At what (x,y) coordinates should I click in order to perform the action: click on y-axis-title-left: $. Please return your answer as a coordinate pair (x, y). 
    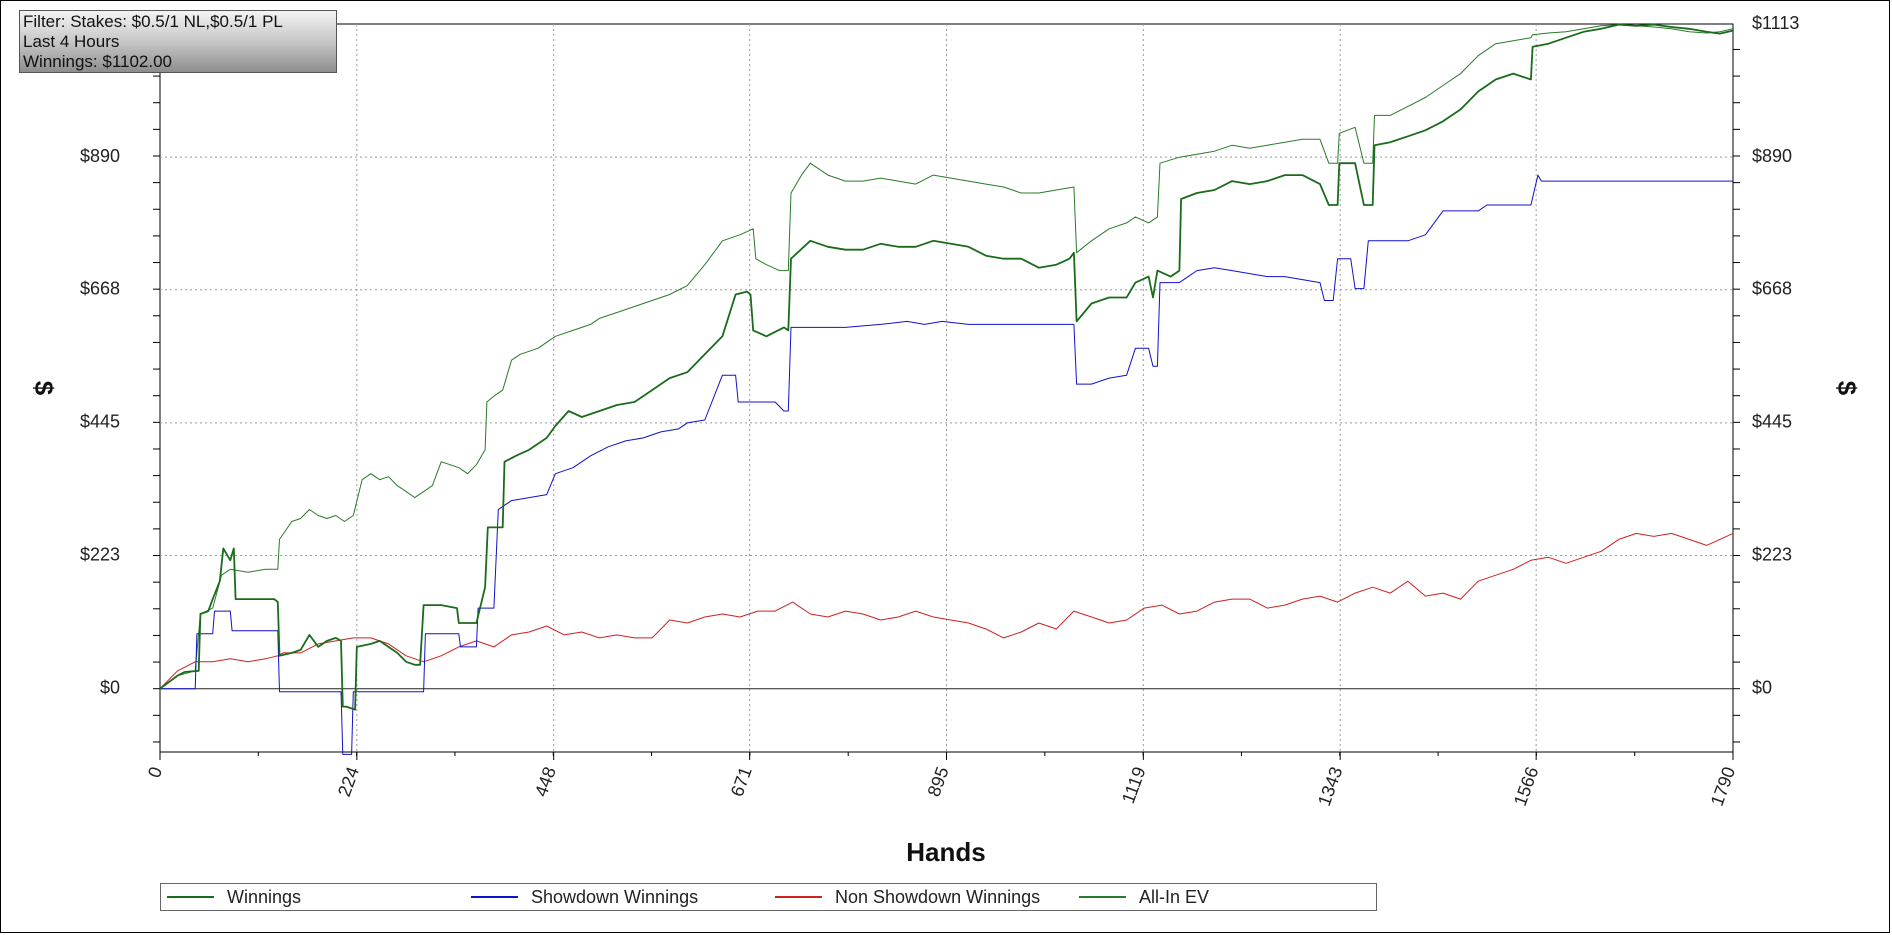
    Looking at the image, I should click on (44, 388).